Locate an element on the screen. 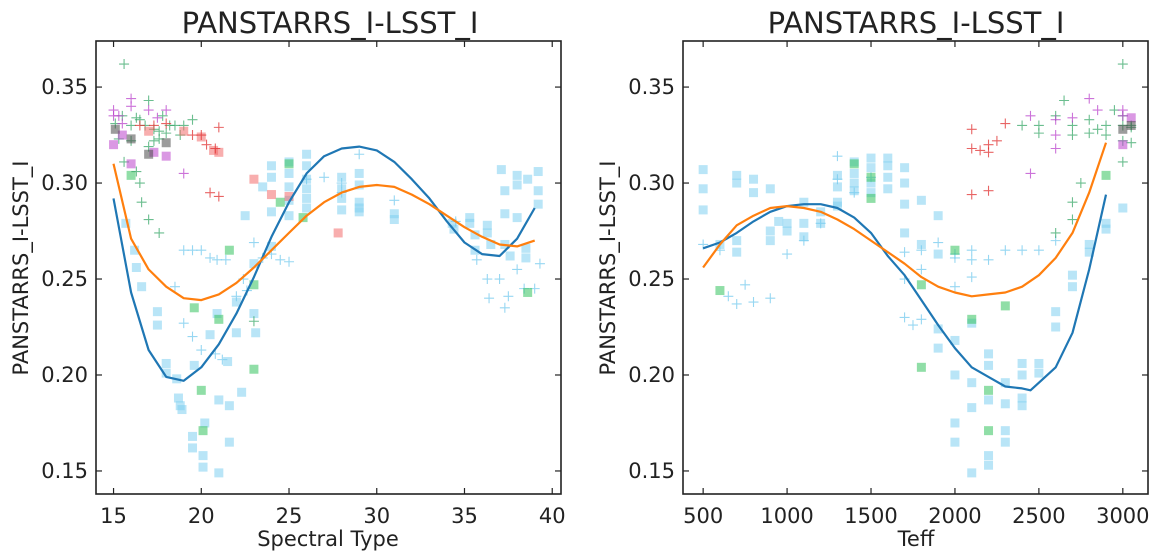 The height and width of the screenshot is (560, 1163). right-x-axis-label: Teff is located at coordinates (916, 539).